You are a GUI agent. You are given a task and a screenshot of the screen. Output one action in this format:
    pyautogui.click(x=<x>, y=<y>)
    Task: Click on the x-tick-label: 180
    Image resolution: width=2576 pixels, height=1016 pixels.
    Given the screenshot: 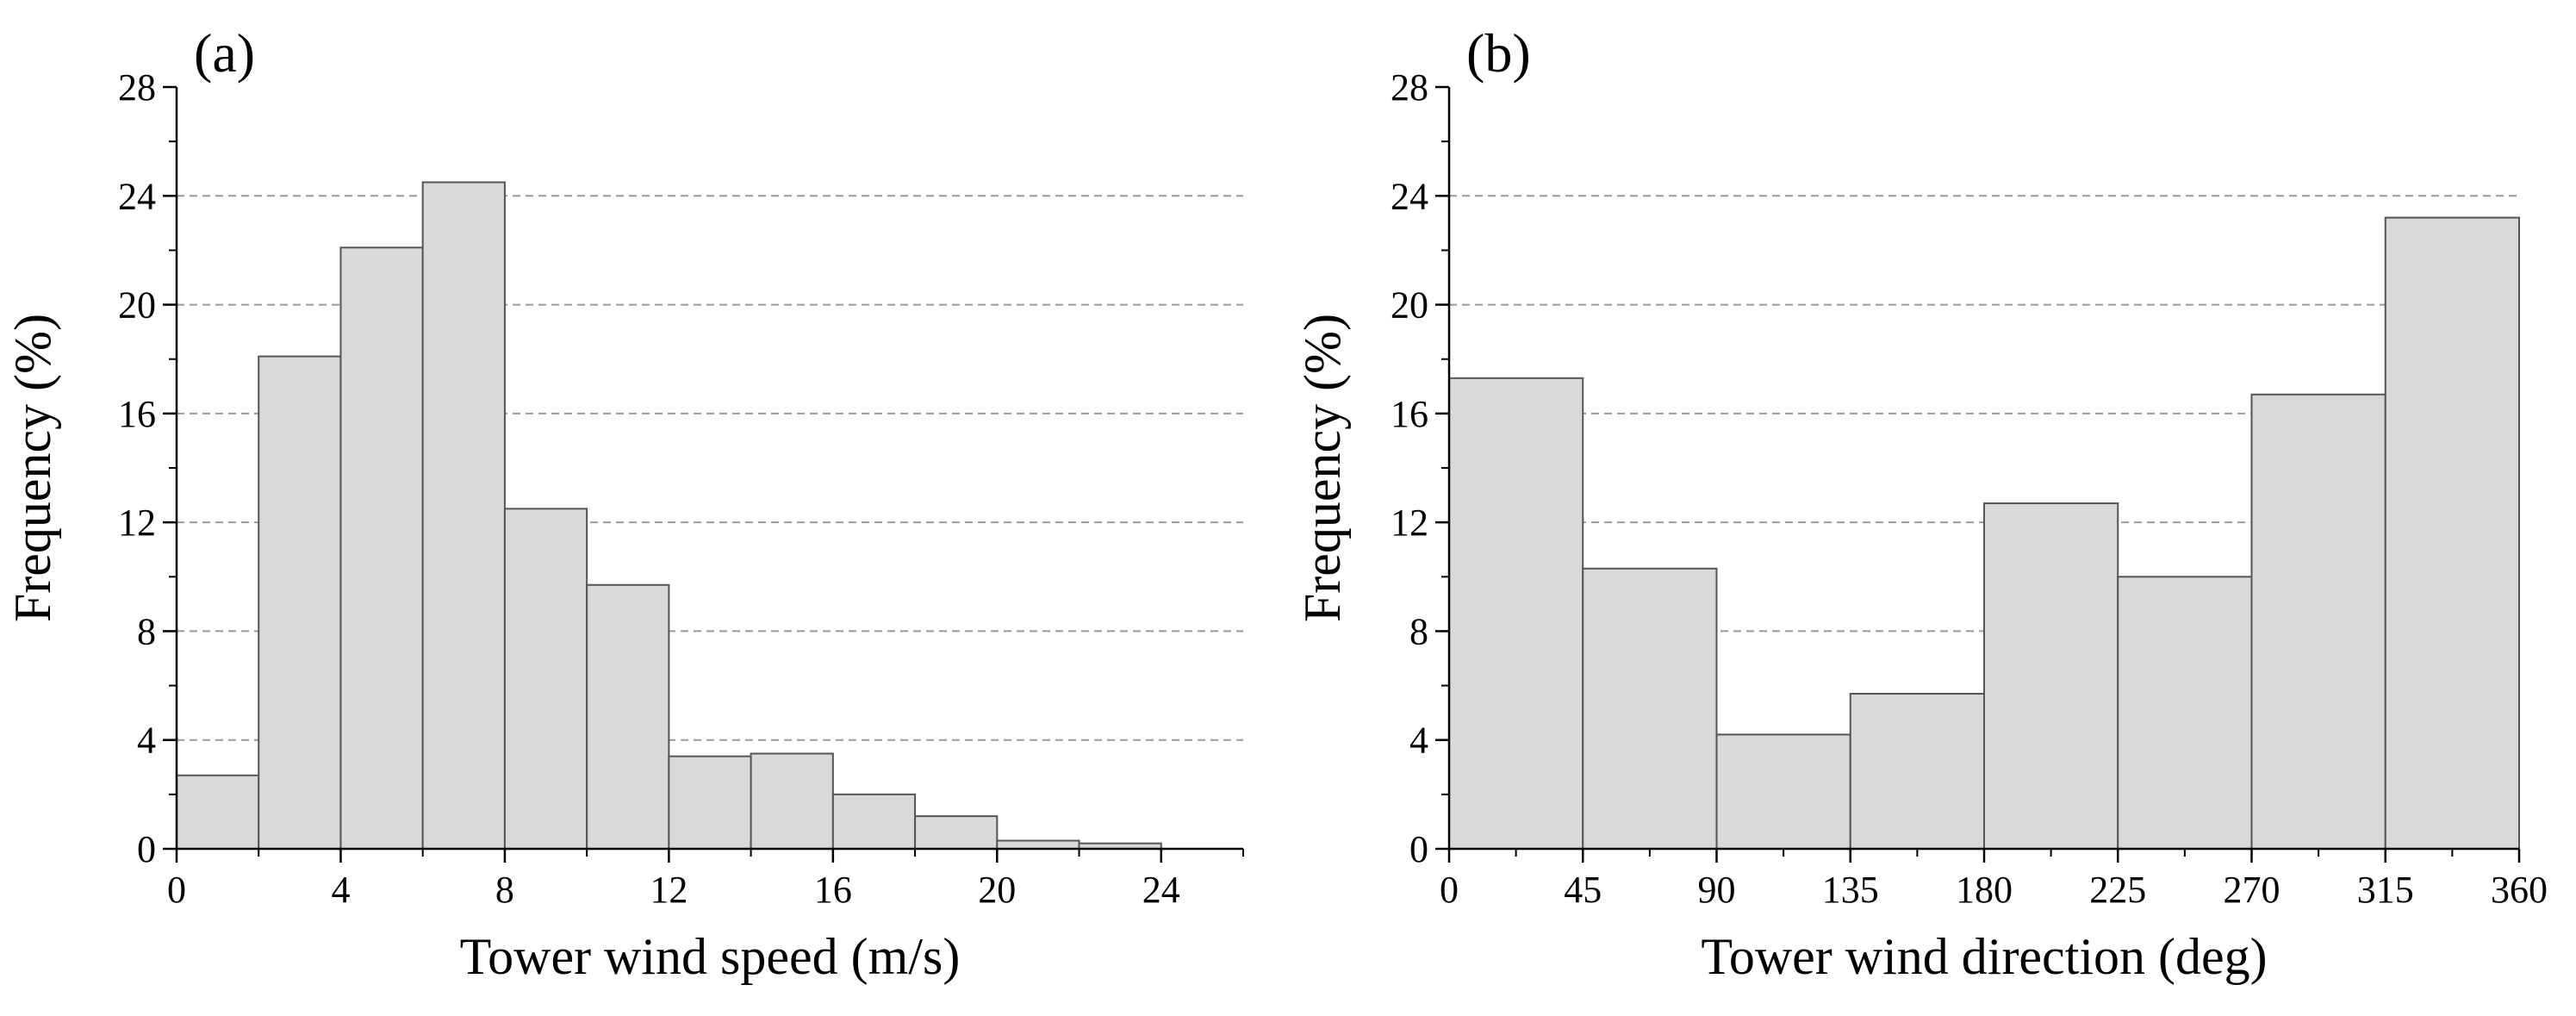 What is the action you would take?
    pyautogui.click(x=1984, y=890)
    